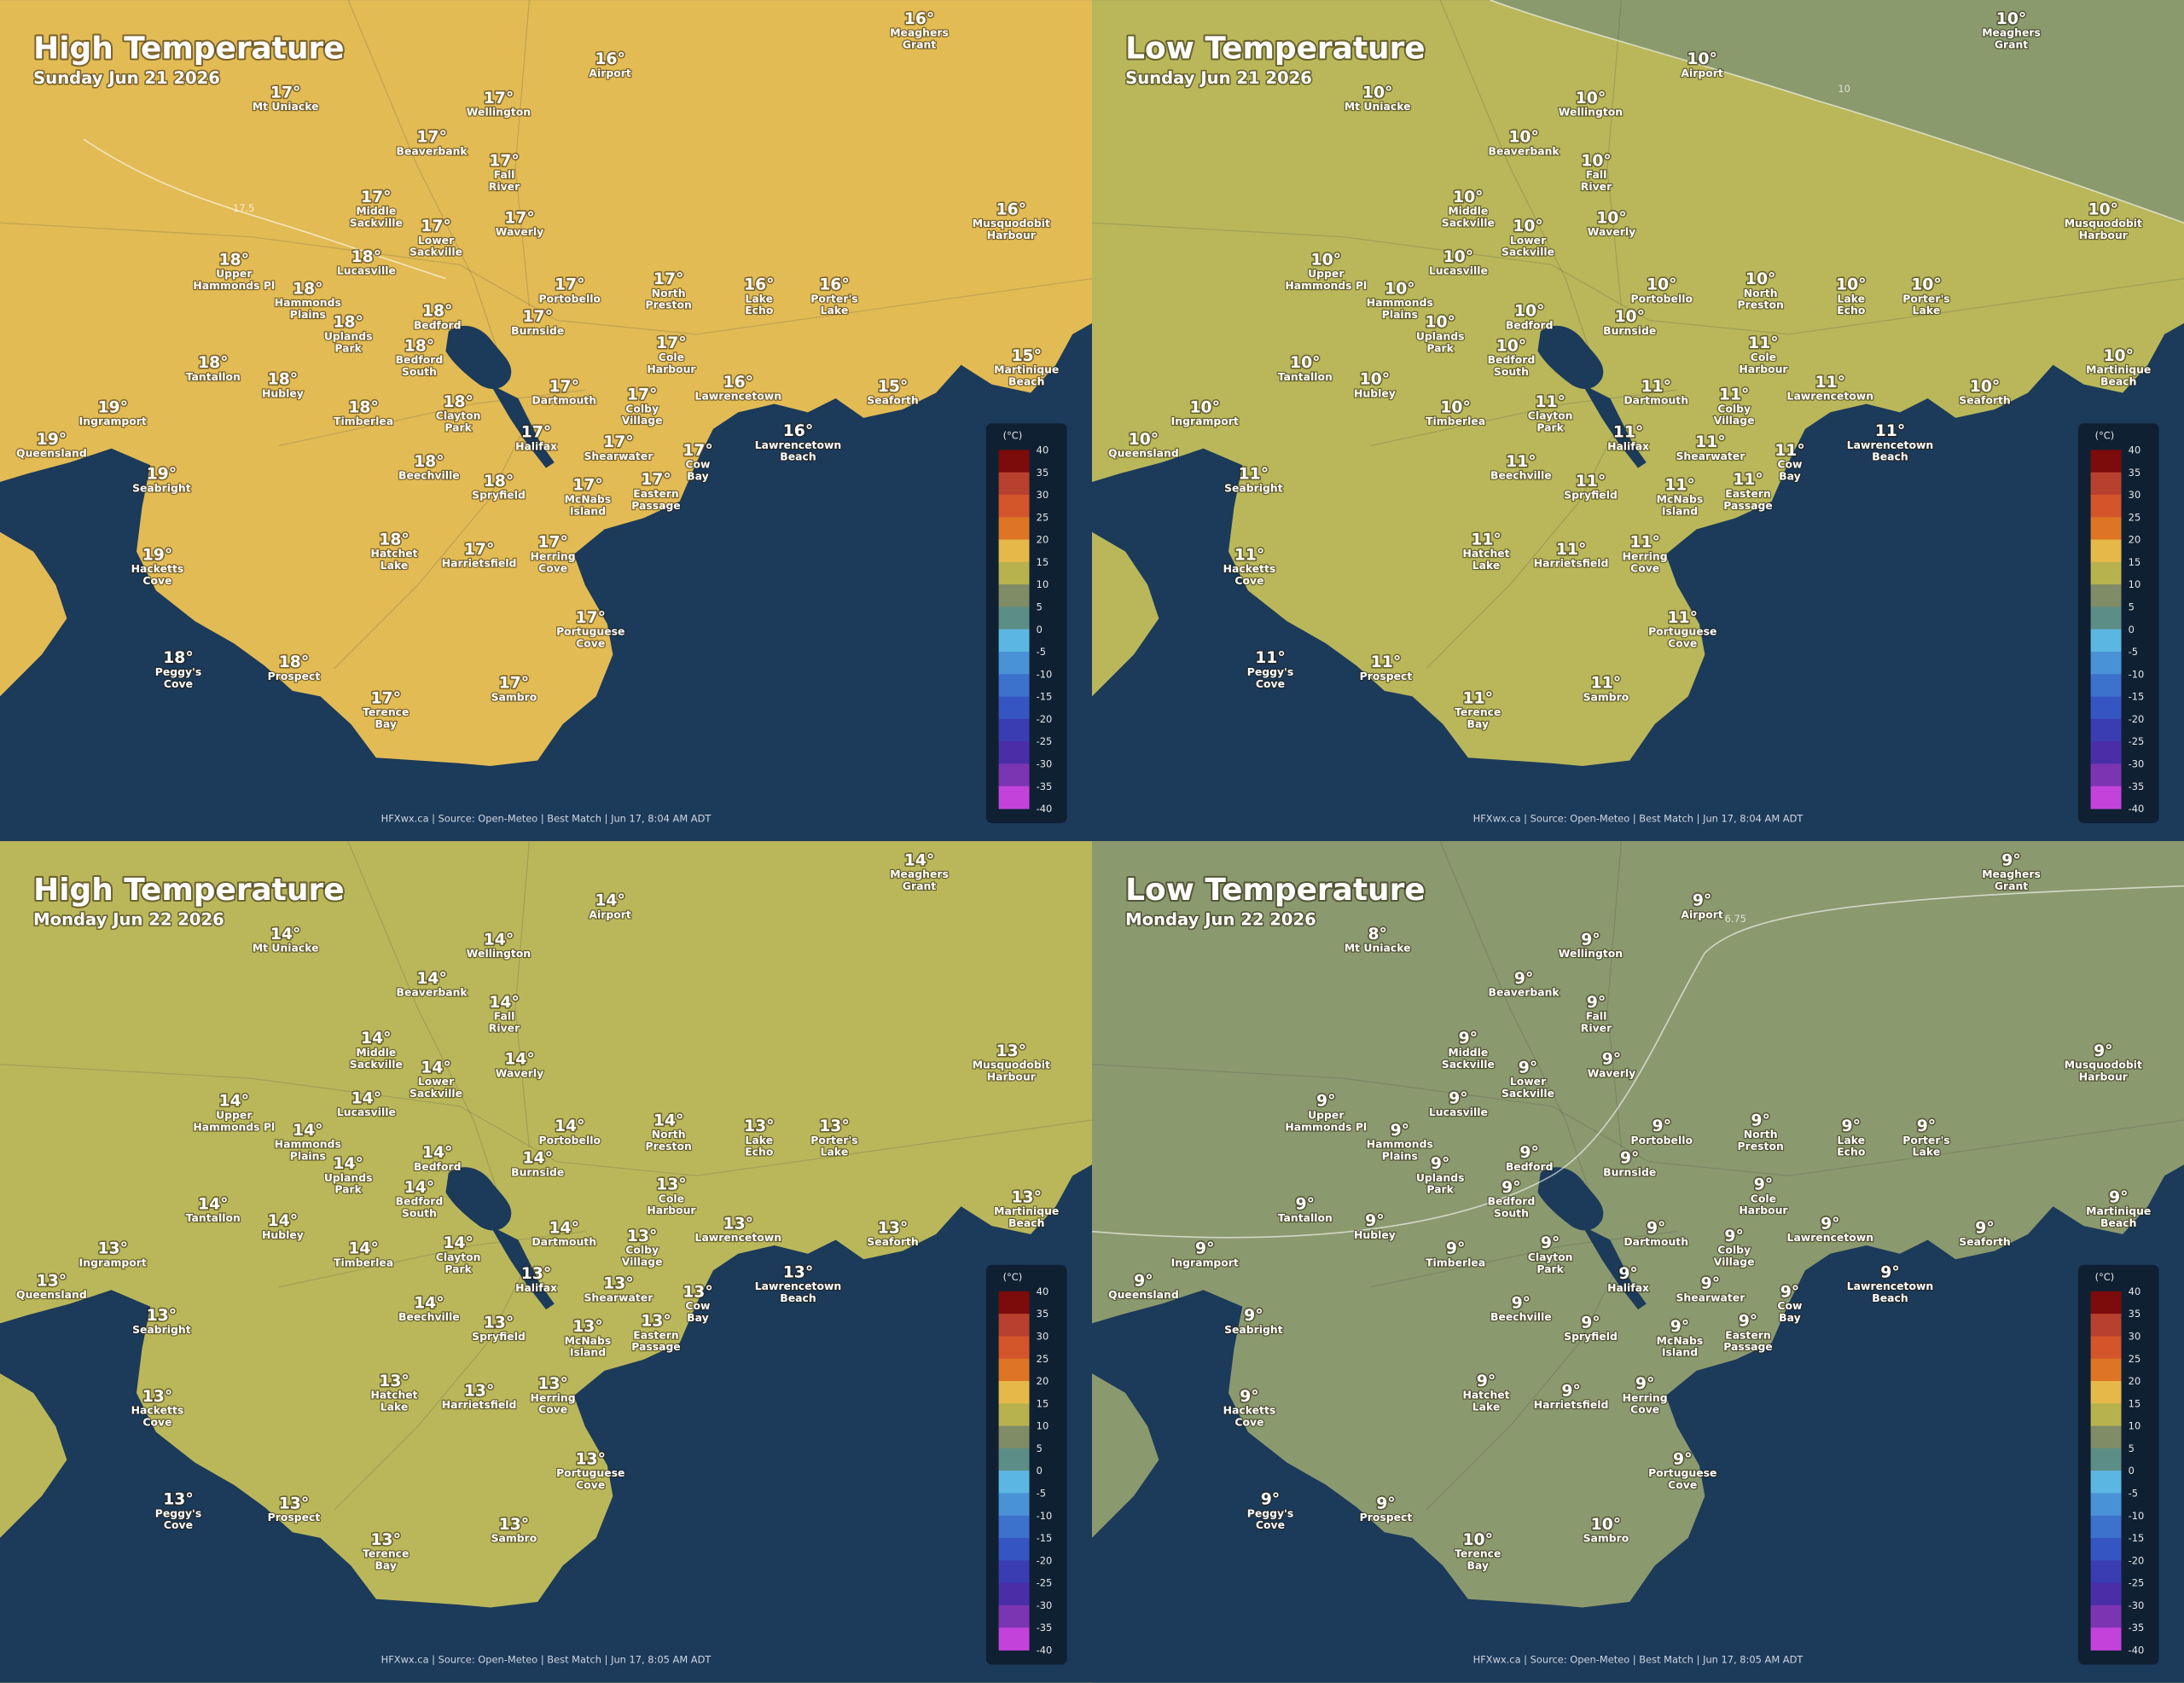  What do you see at coordinates (2137, 697) in the screenshot?
I see `legend-tick: -15` at bounding box center [2137, 697].